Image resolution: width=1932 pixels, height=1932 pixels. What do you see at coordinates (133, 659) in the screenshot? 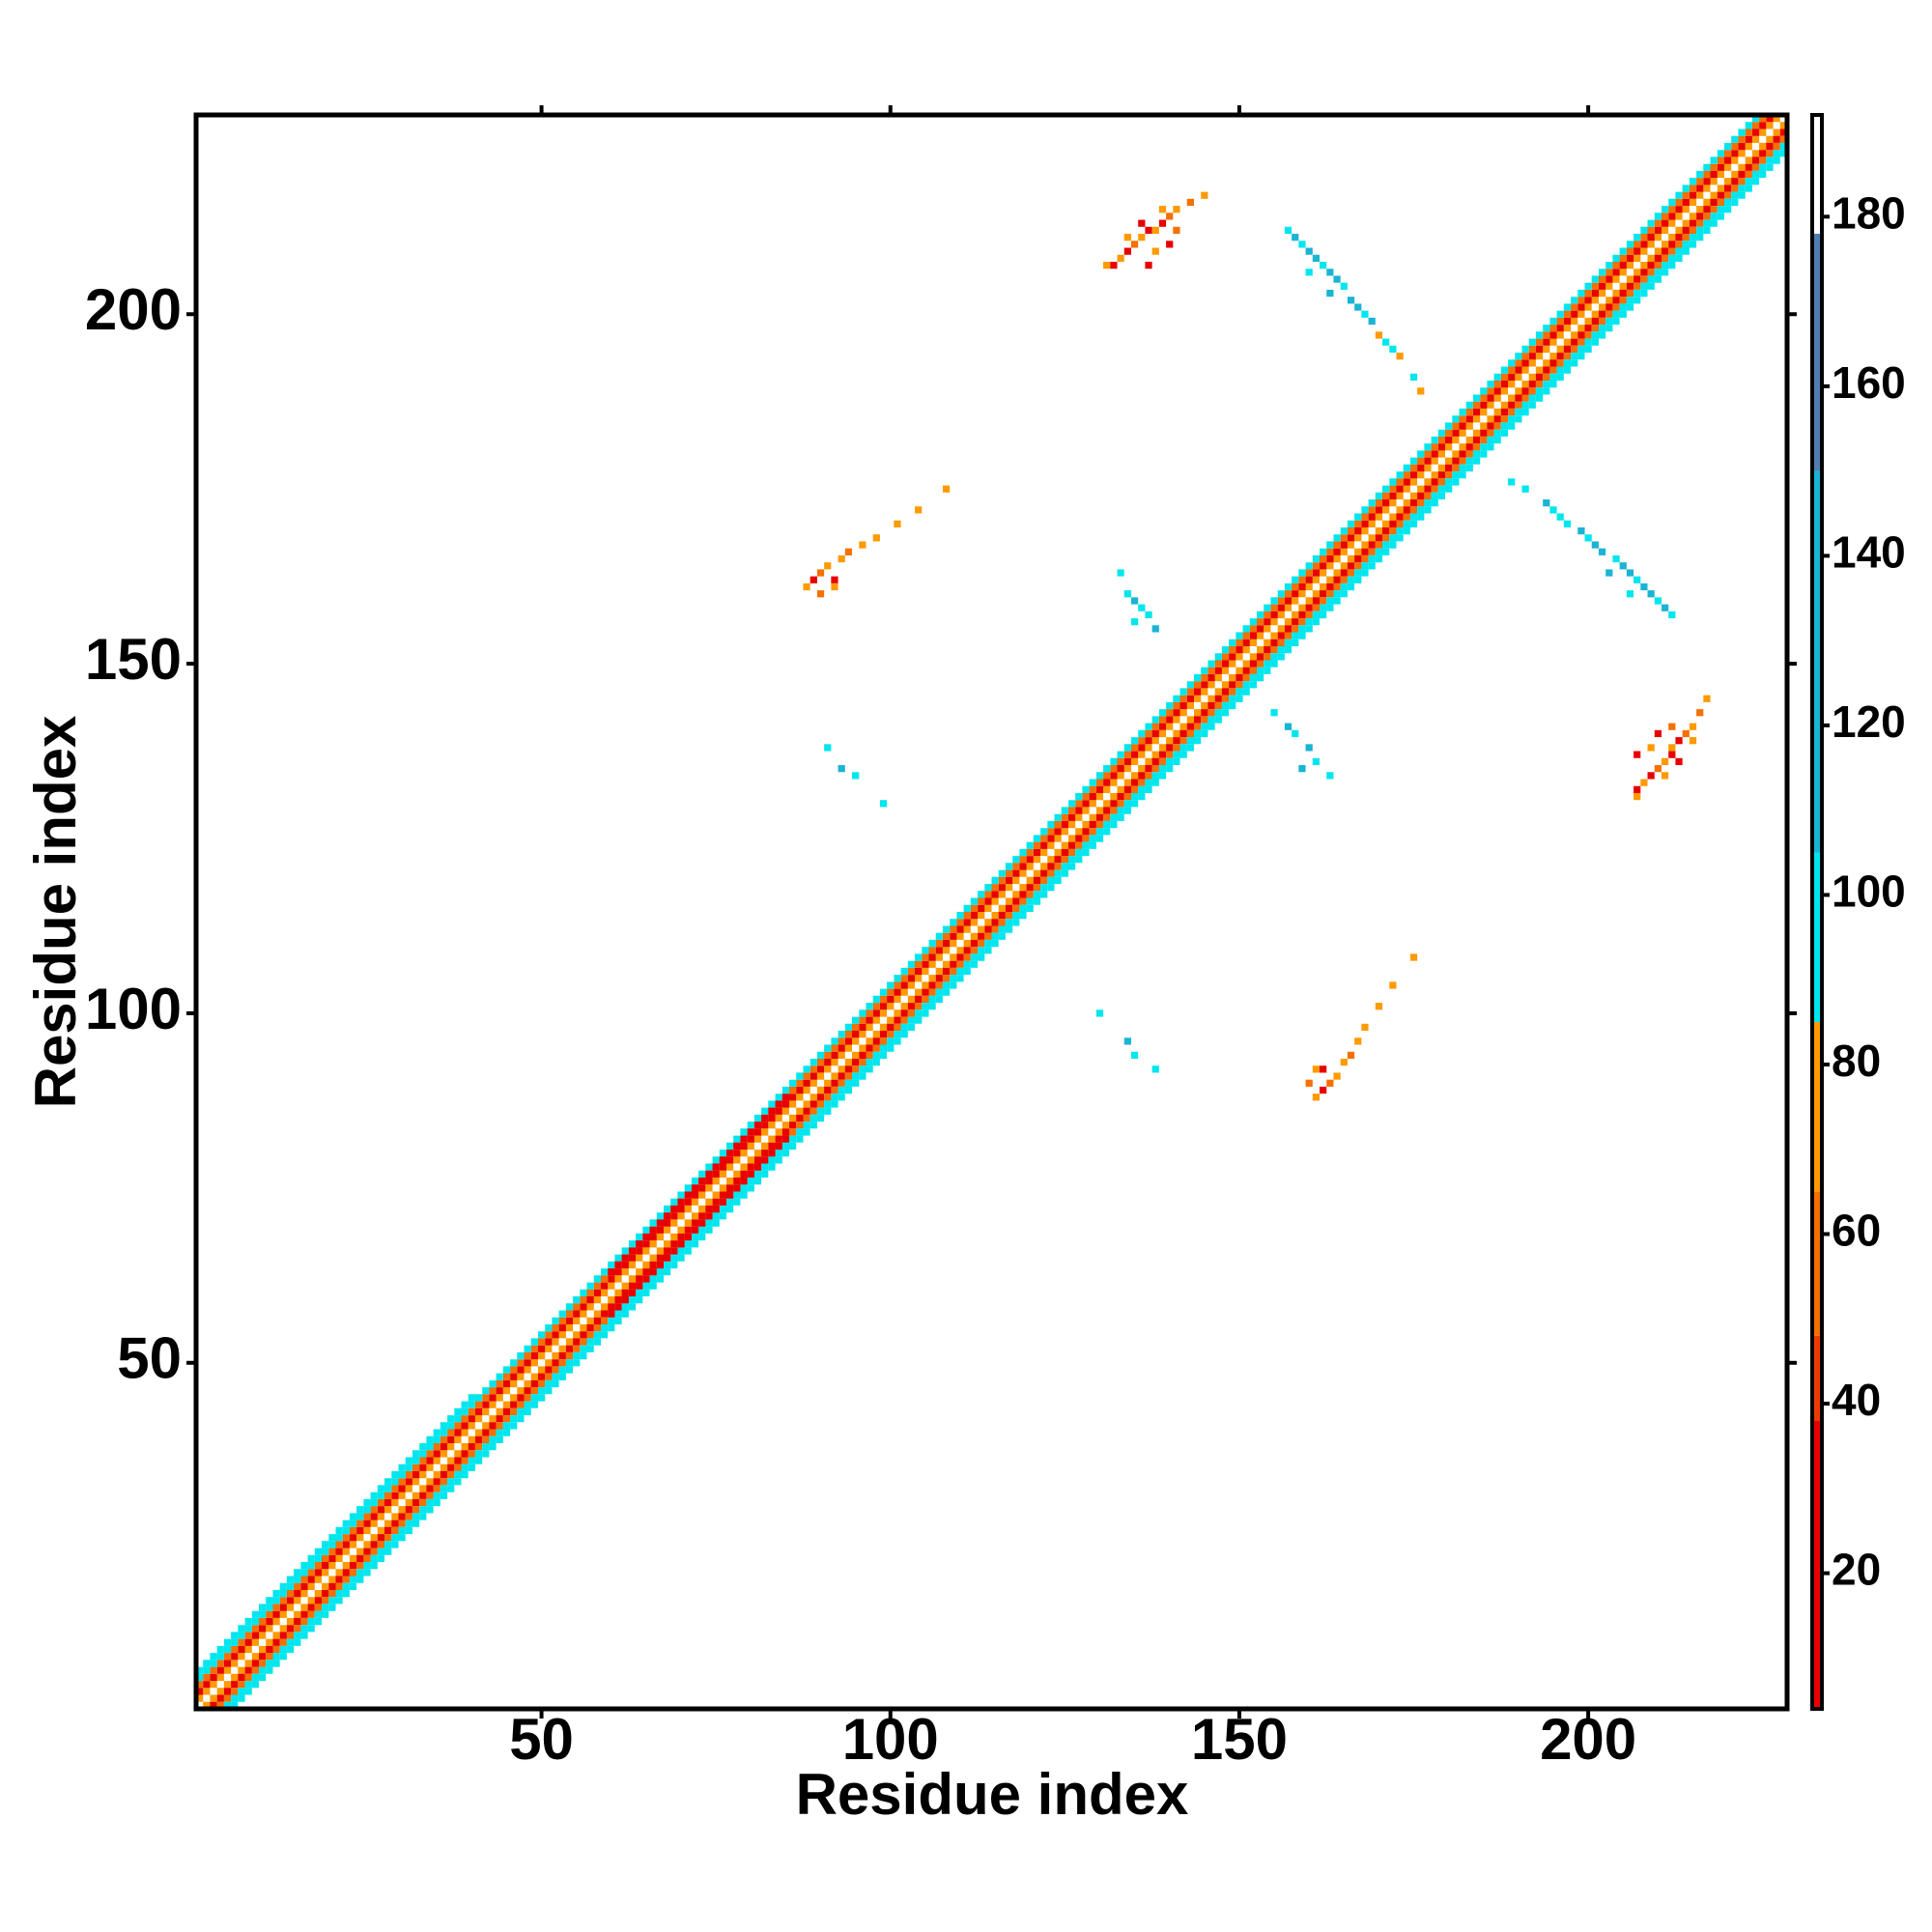
I see `y-tick-label: 150` at bounding box center [133, 659].